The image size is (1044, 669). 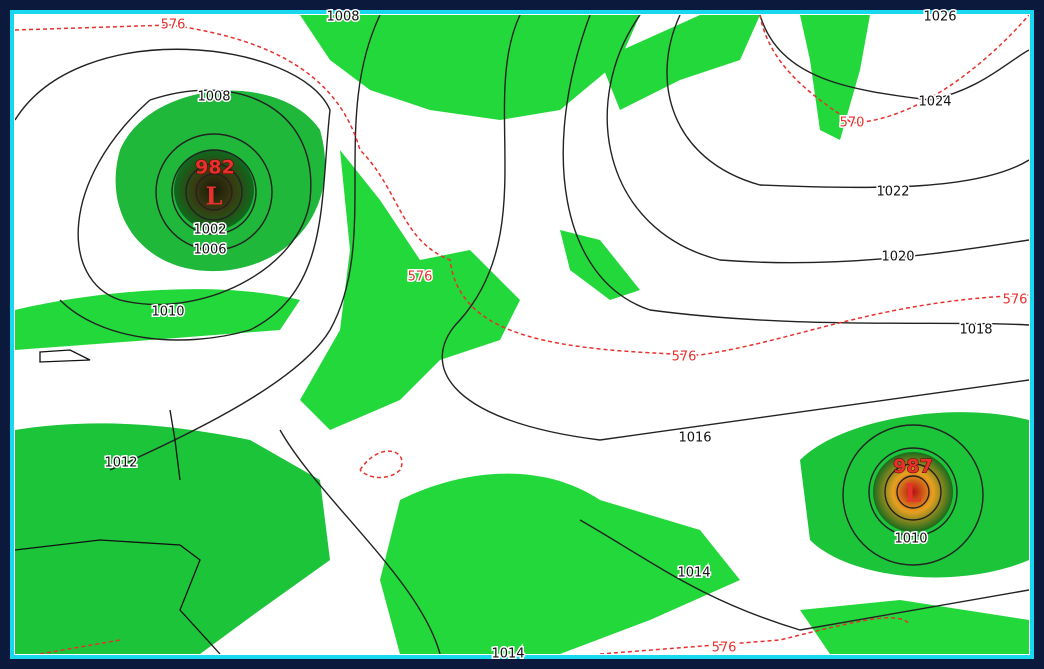 What do you see at coordinates (118, 501) in the screenshot?
I see `coastlines` at bounding box center [118, 501].